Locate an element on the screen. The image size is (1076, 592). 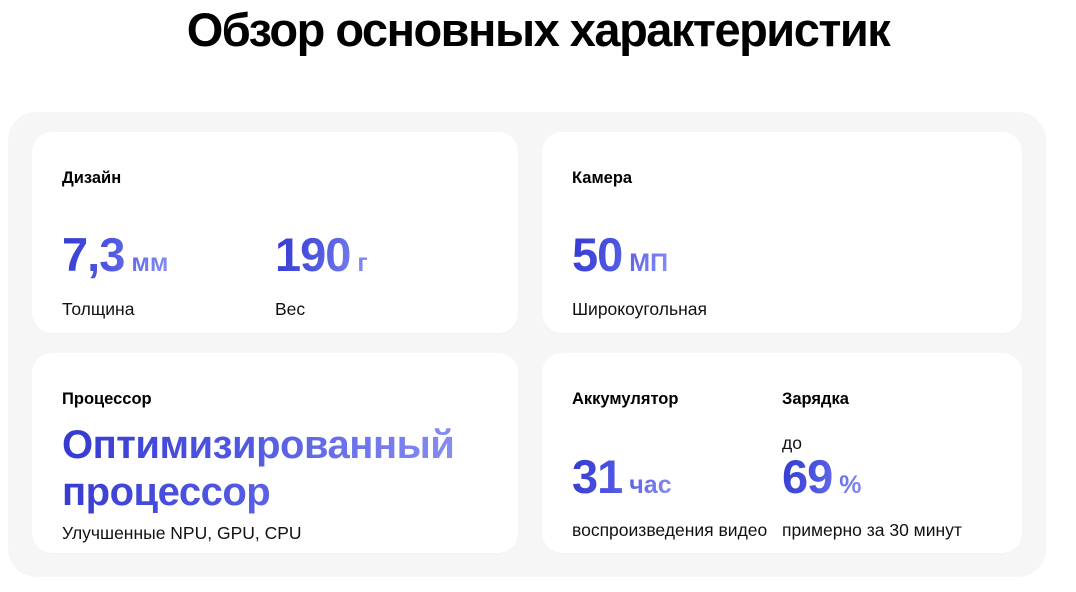
charging-value: 69 is located at coordinates (807, 476).